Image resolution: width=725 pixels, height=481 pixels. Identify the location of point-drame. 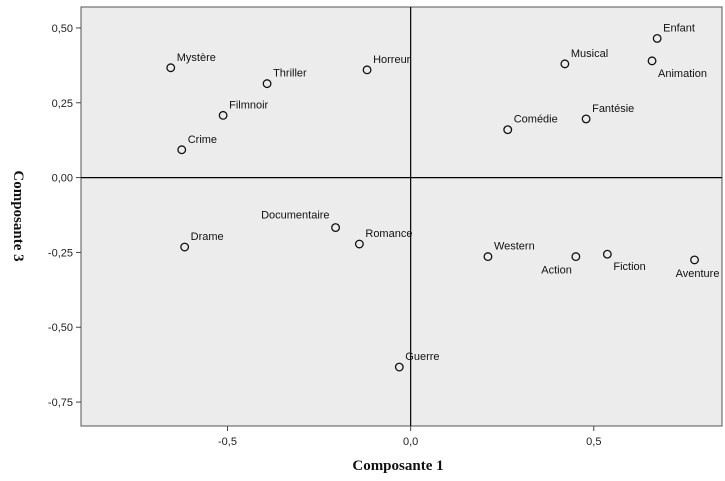
(185, 247).